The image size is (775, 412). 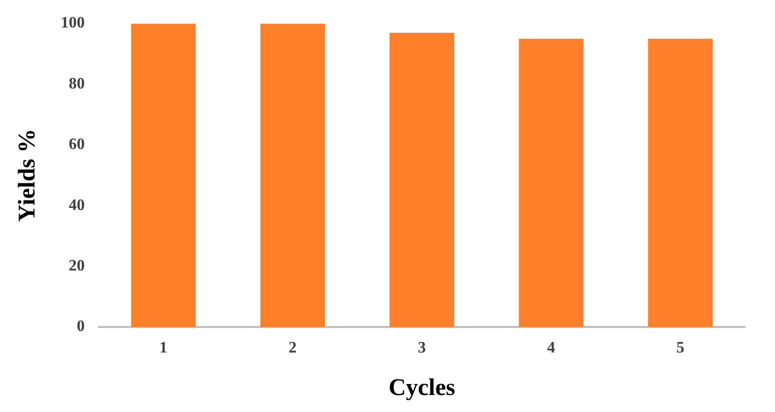 I want to click on y-tick-label: 0, so click(x=80, y=327).